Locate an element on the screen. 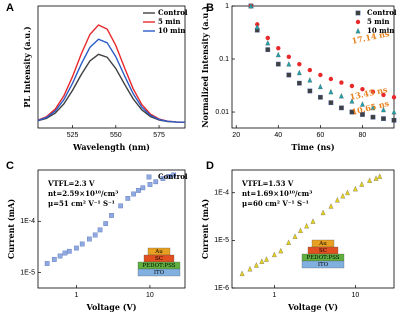 Image resolution: width=400 pixels, height=325 pixels. inset-label: PEDOT:PSS is located at coordinates (322, 258).